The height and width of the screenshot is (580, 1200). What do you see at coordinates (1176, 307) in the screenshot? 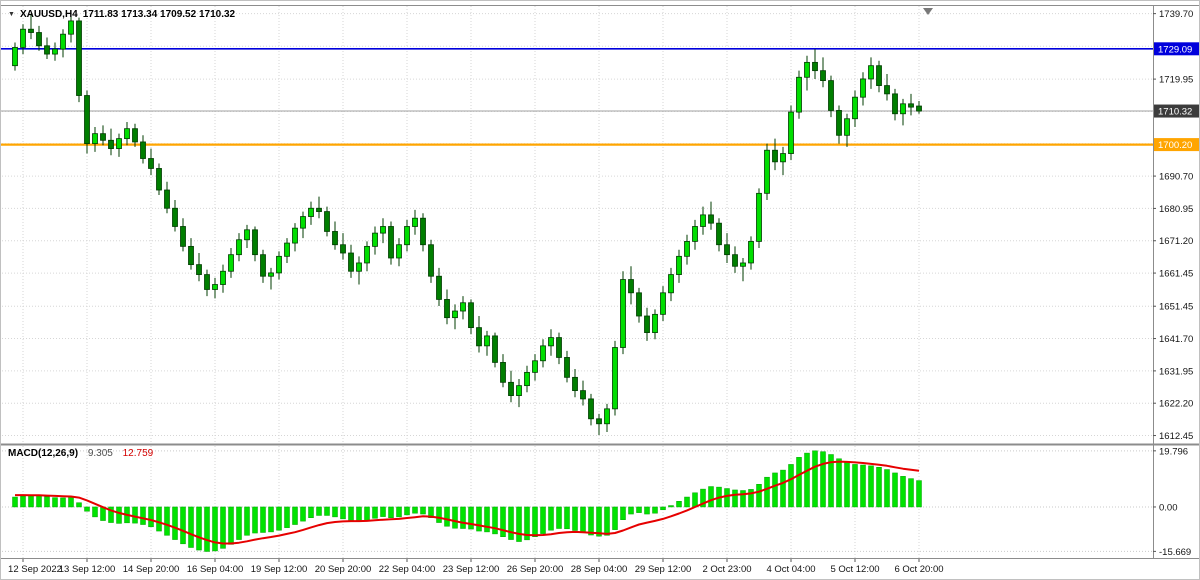
I see `svg-text: 1651.45` at bounding box center [1176, 307].